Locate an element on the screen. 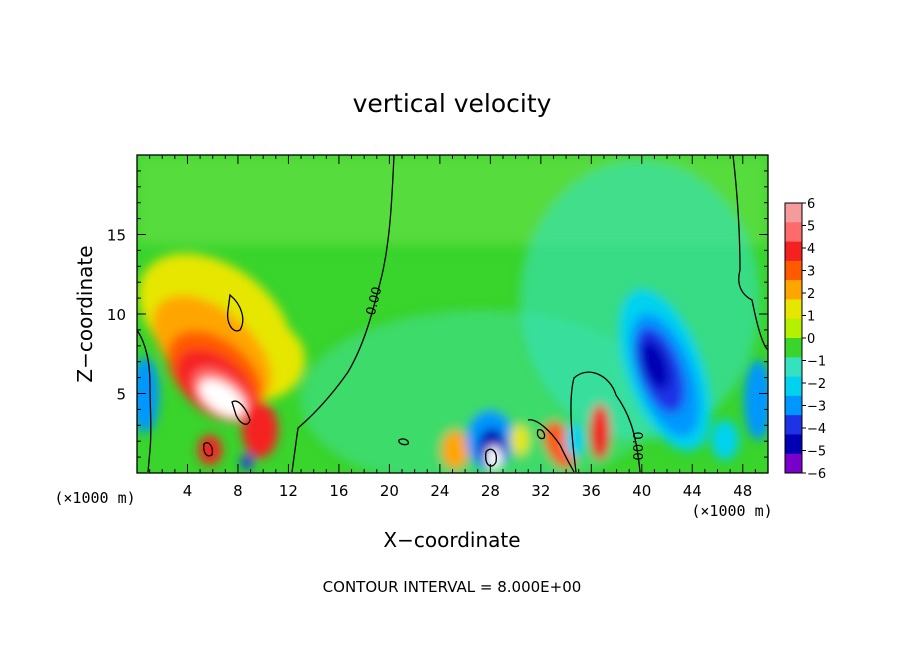 The width and height of the screenshot is (904, 654). x-tick-label: 48 is located at coordinates (742, 491).